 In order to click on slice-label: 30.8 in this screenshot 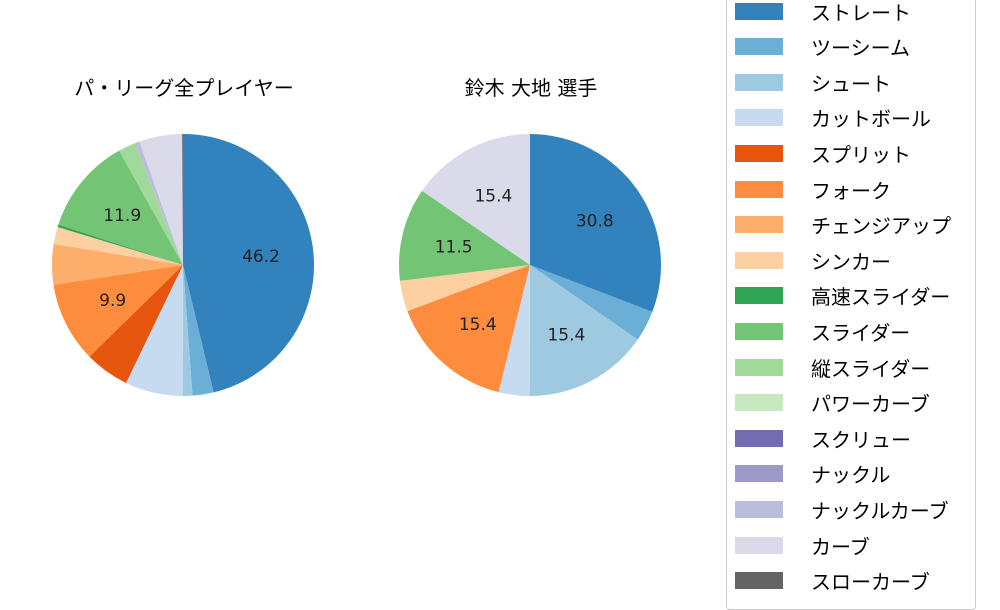, I will do `click(595, 221)`.